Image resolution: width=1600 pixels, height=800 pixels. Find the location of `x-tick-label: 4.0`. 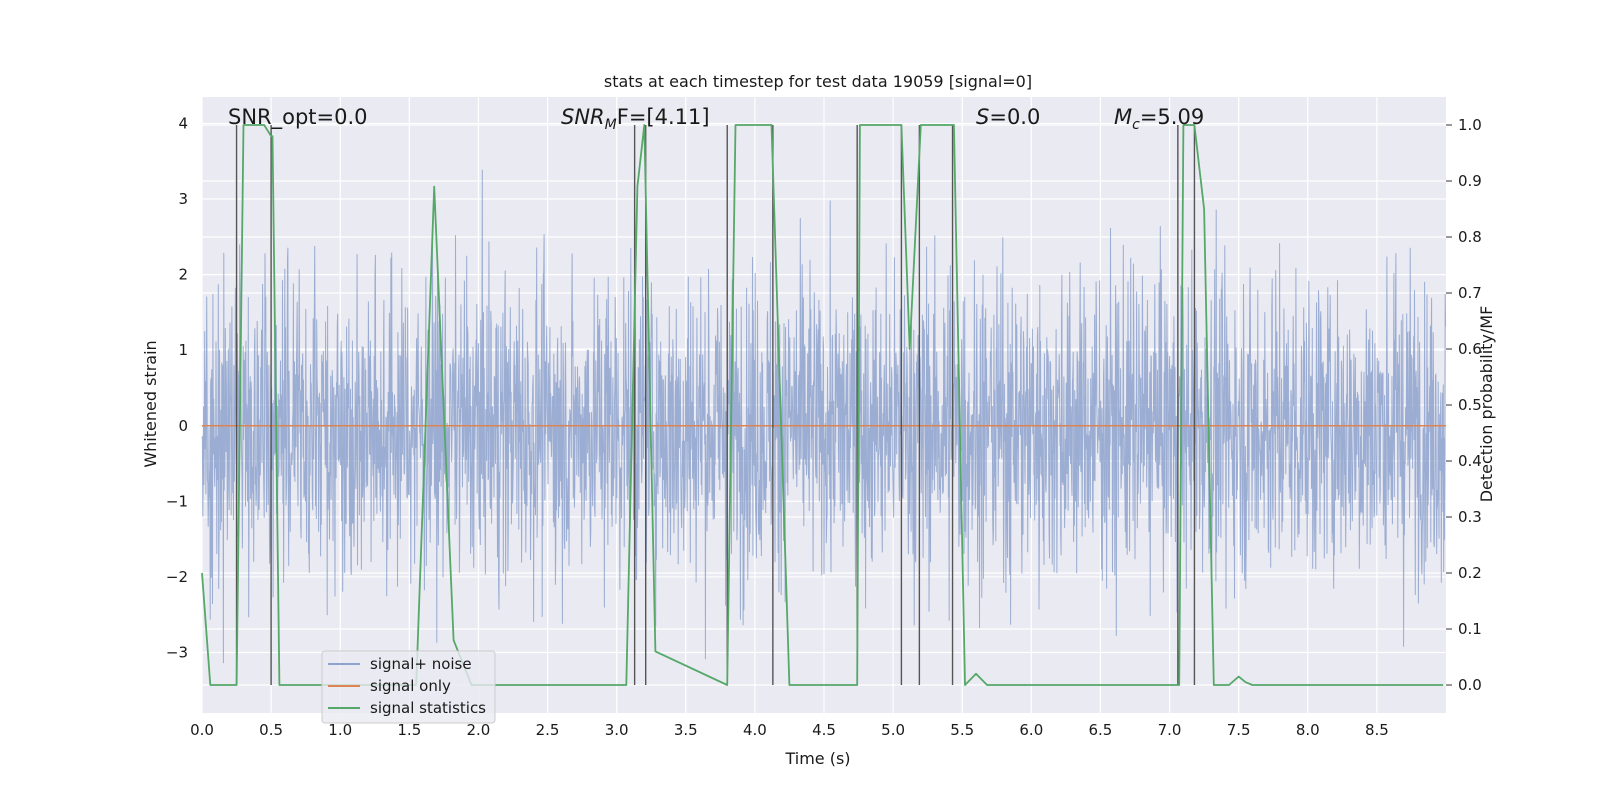

x-tick-label: 4.0 is located at coordinates (755, 730).